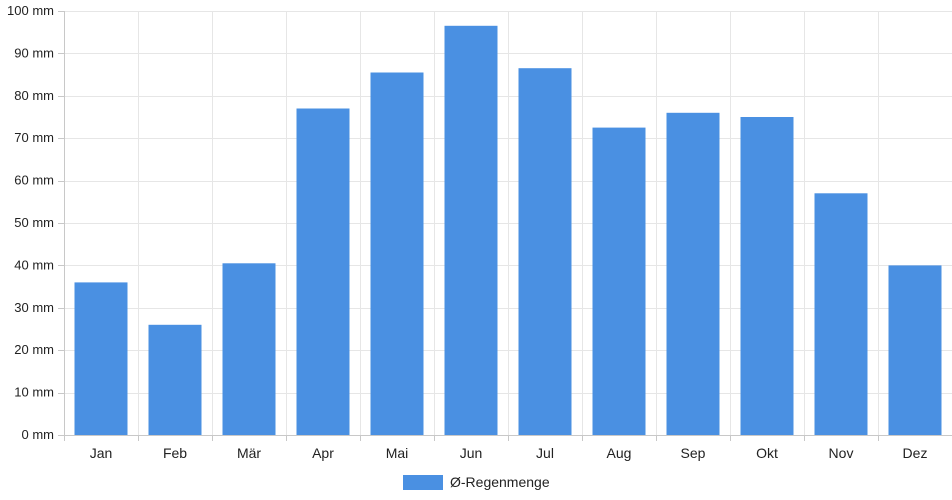 The height and width of the screenshot is (500, 952). I want to click on bar-aug, so click(619, 281).